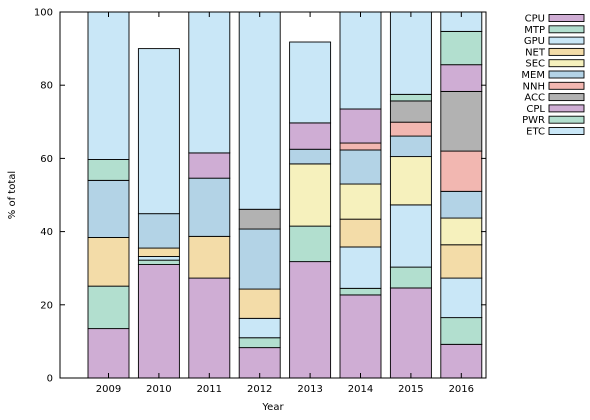 Image resolution: width=590 pixels, height=420 pixels. I want to click on legend-item-mtp: MTP, so click(554, 30).